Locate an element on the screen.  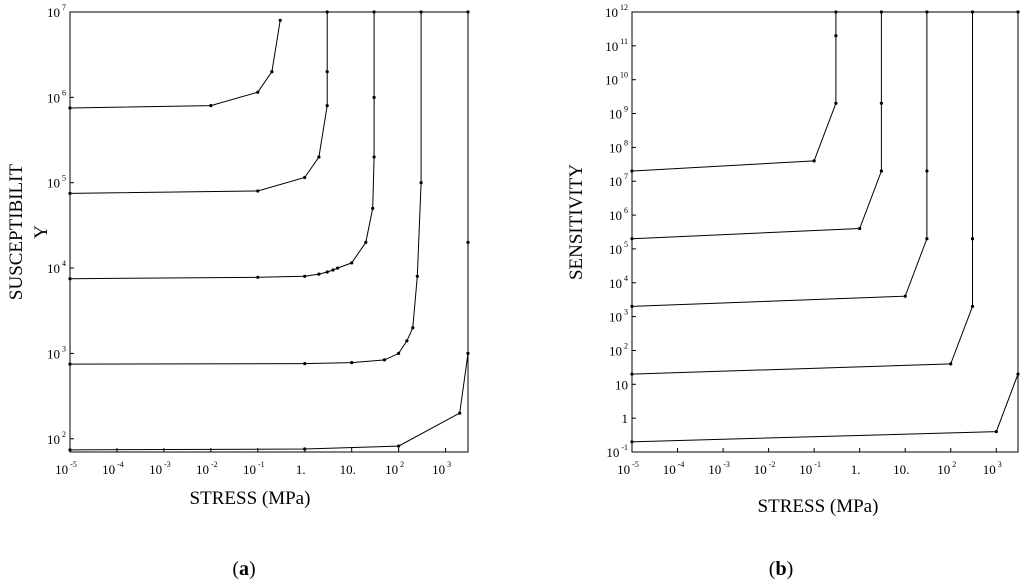
x-tick-base: 1. is located at coordinates (301, 469).